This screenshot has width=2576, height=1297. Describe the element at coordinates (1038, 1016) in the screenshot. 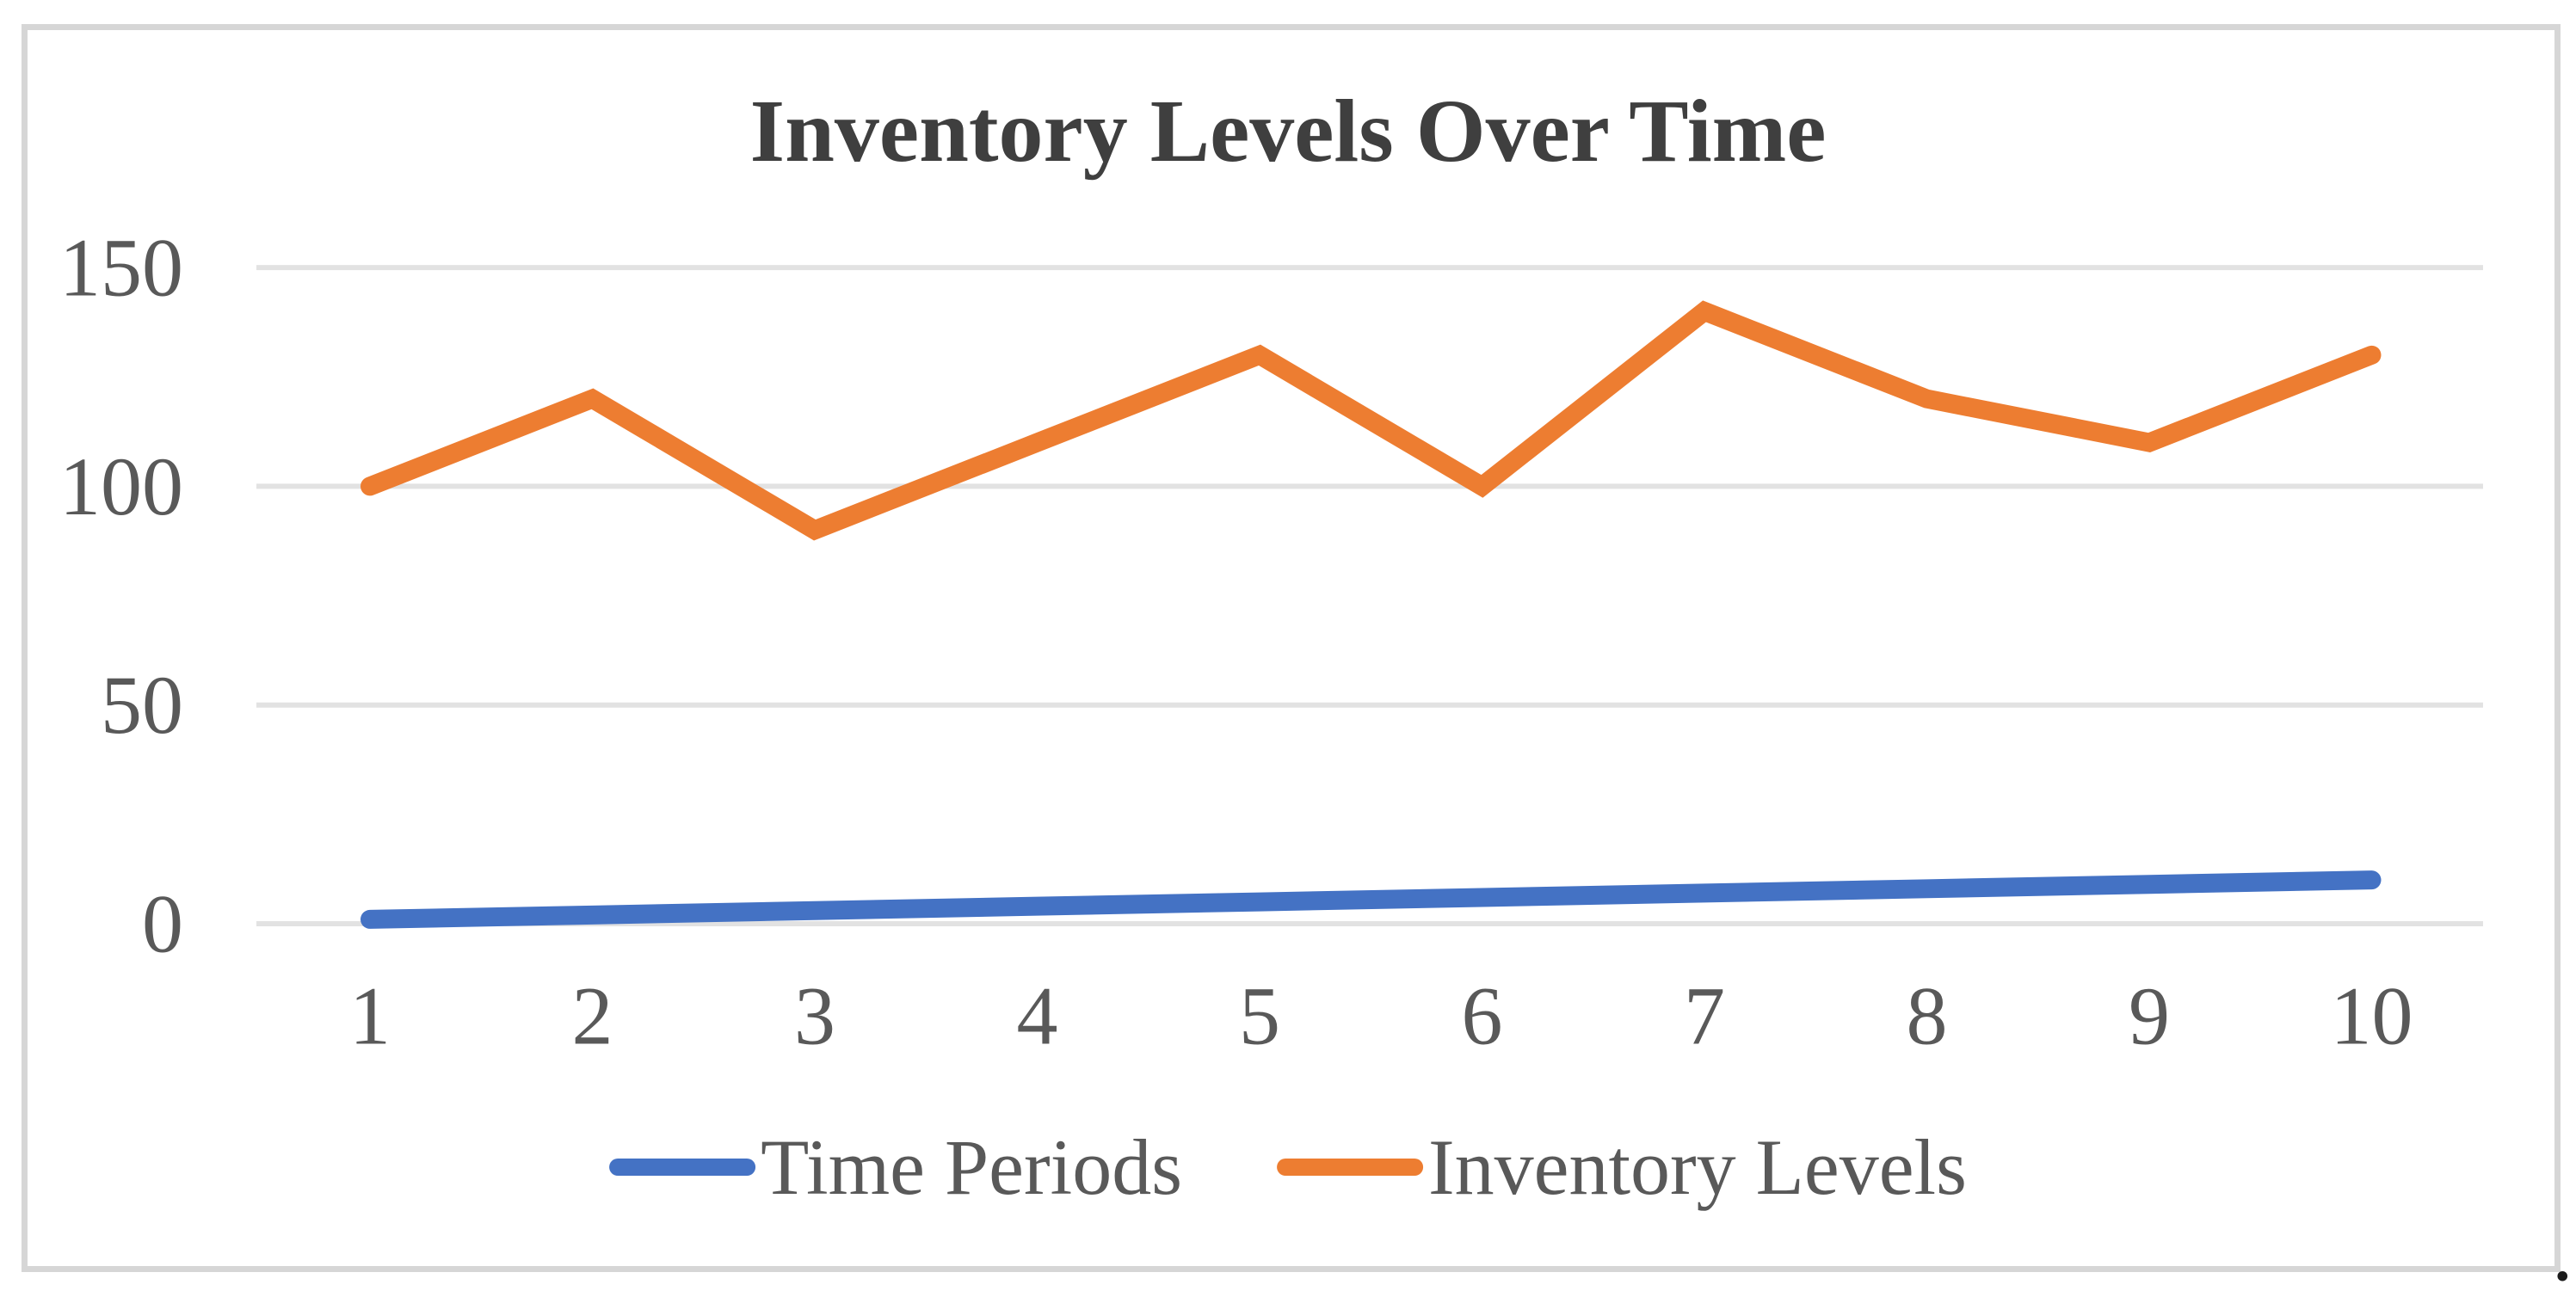

I see `x-tick-label-4: 4` at that location.